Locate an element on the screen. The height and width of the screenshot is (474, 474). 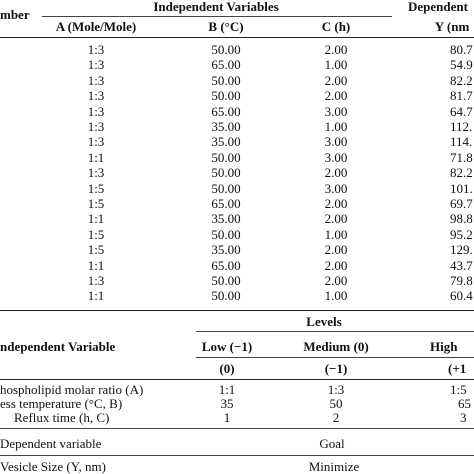
code-high: (+1 is located at coordinates (457, 368).